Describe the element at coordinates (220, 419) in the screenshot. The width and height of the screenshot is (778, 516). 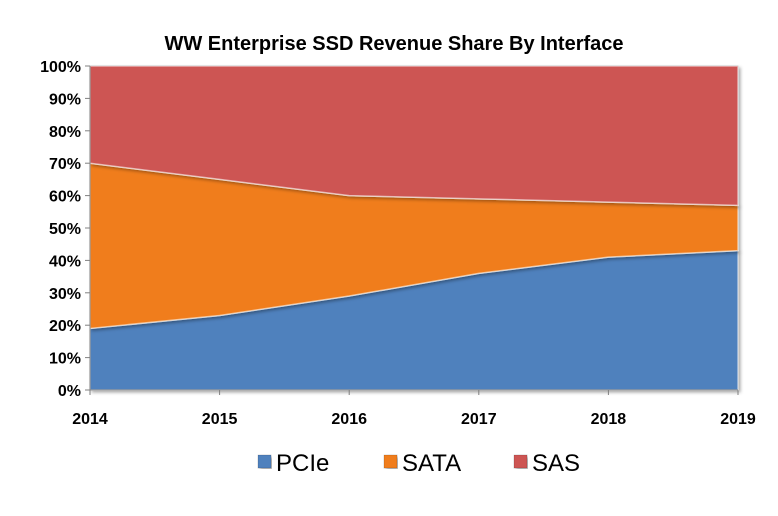
I see `x-tick-label: 2015` at that location.